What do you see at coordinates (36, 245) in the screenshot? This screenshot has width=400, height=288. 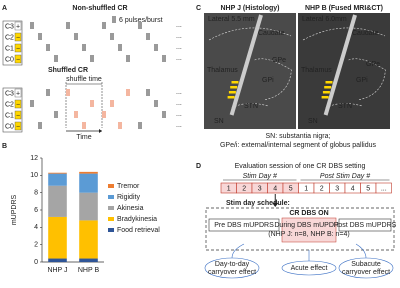 I see `y-tick-label: 2` at bounding box center [36, 245].